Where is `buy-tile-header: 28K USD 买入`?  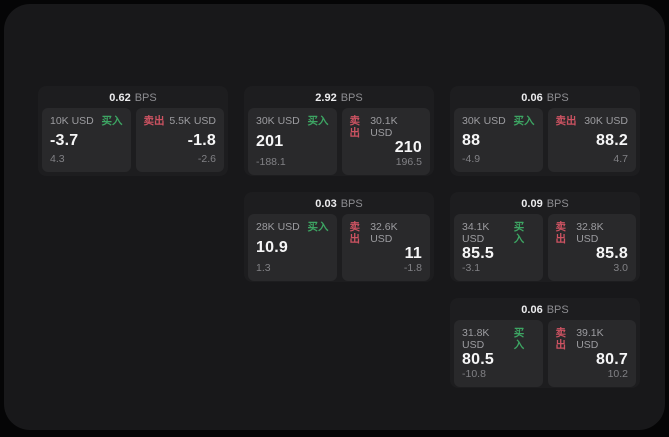
buy-tile-header: 28K USD 买入 is located at coordinates (292, 227).